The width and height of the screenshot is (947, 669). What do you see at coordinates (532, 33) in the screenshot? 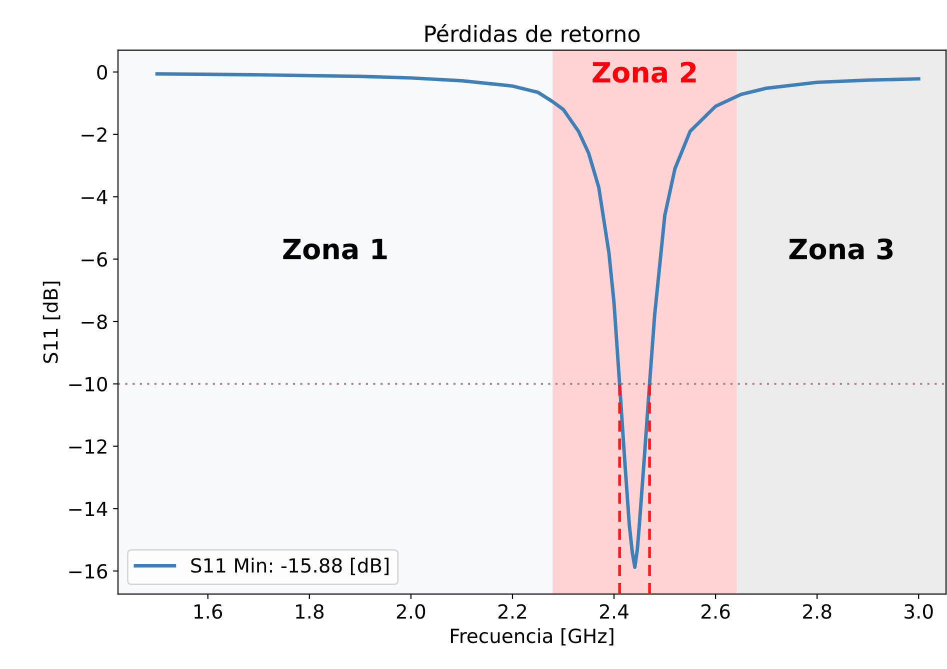
I see `chart-title: Pérdidas de retorno` at bounding box center [532, 33].